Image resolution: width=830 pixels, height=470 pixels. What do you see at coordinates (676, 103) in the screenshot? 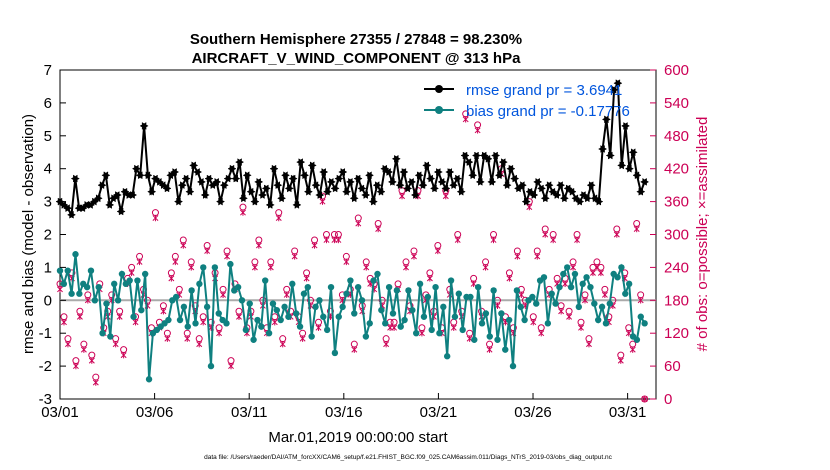
I see `right-y-tick-label: 540` at bounding box center [676, 103].